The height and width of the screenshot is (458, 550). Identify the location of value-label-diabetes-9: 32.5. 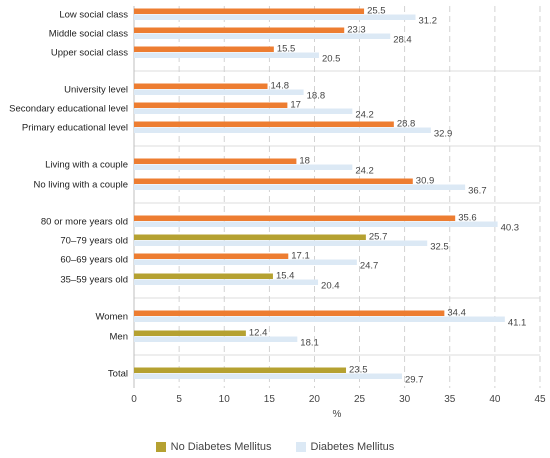
(439, 247).